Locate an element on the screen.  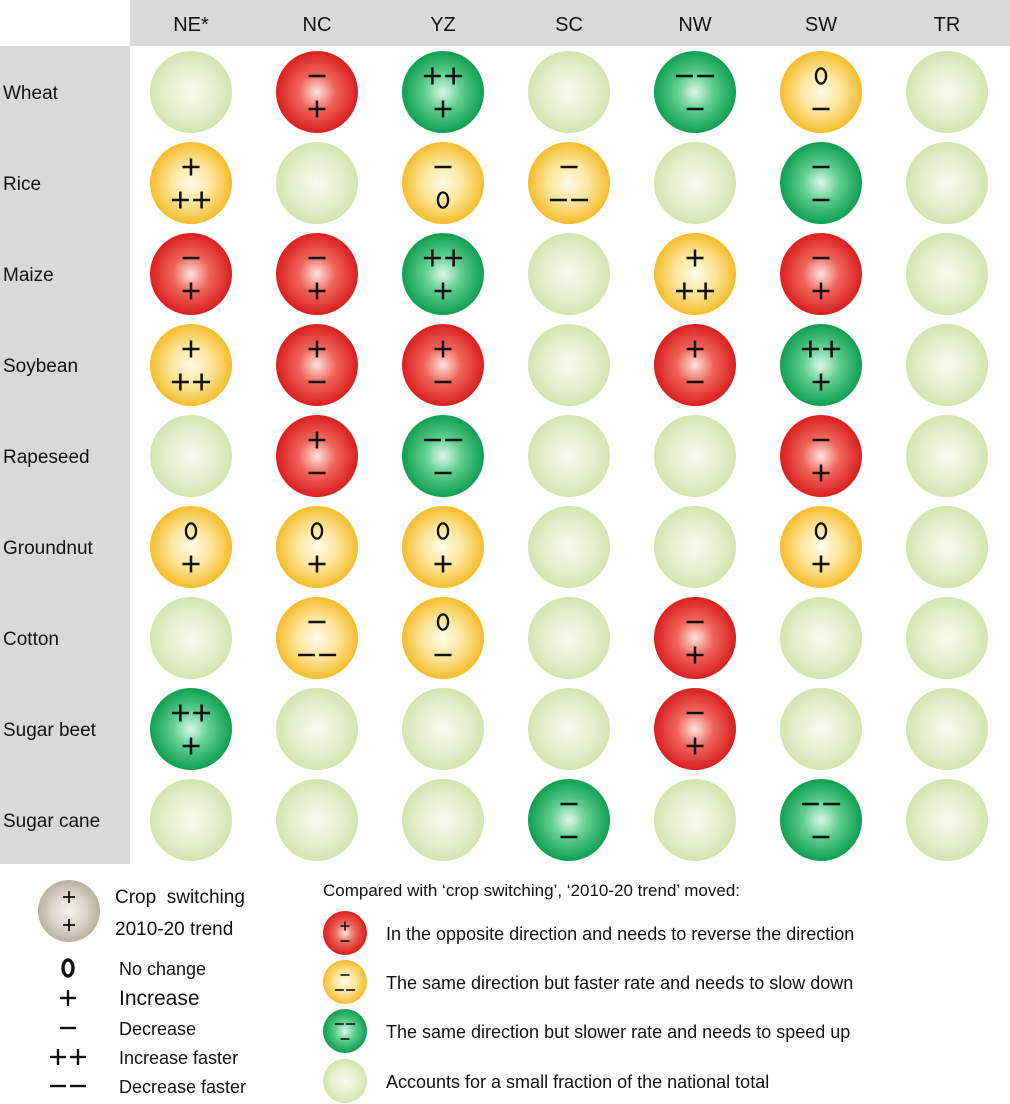
cell-maize-nc is located at coordinates (317, 274).